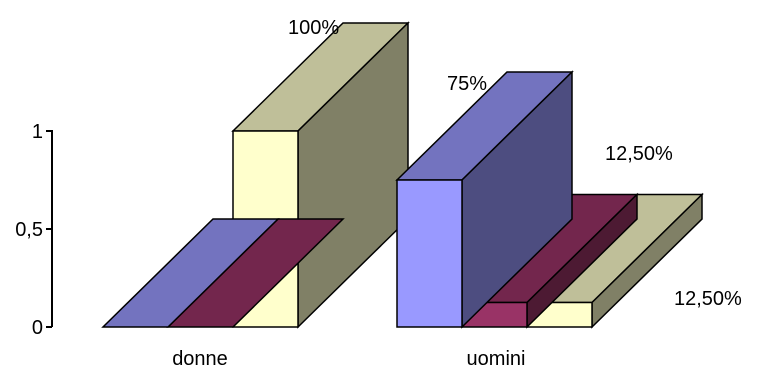 The width and height of the screenshot is (757, 369). I want to click on y-axis: 00,51, so click(33, 230).